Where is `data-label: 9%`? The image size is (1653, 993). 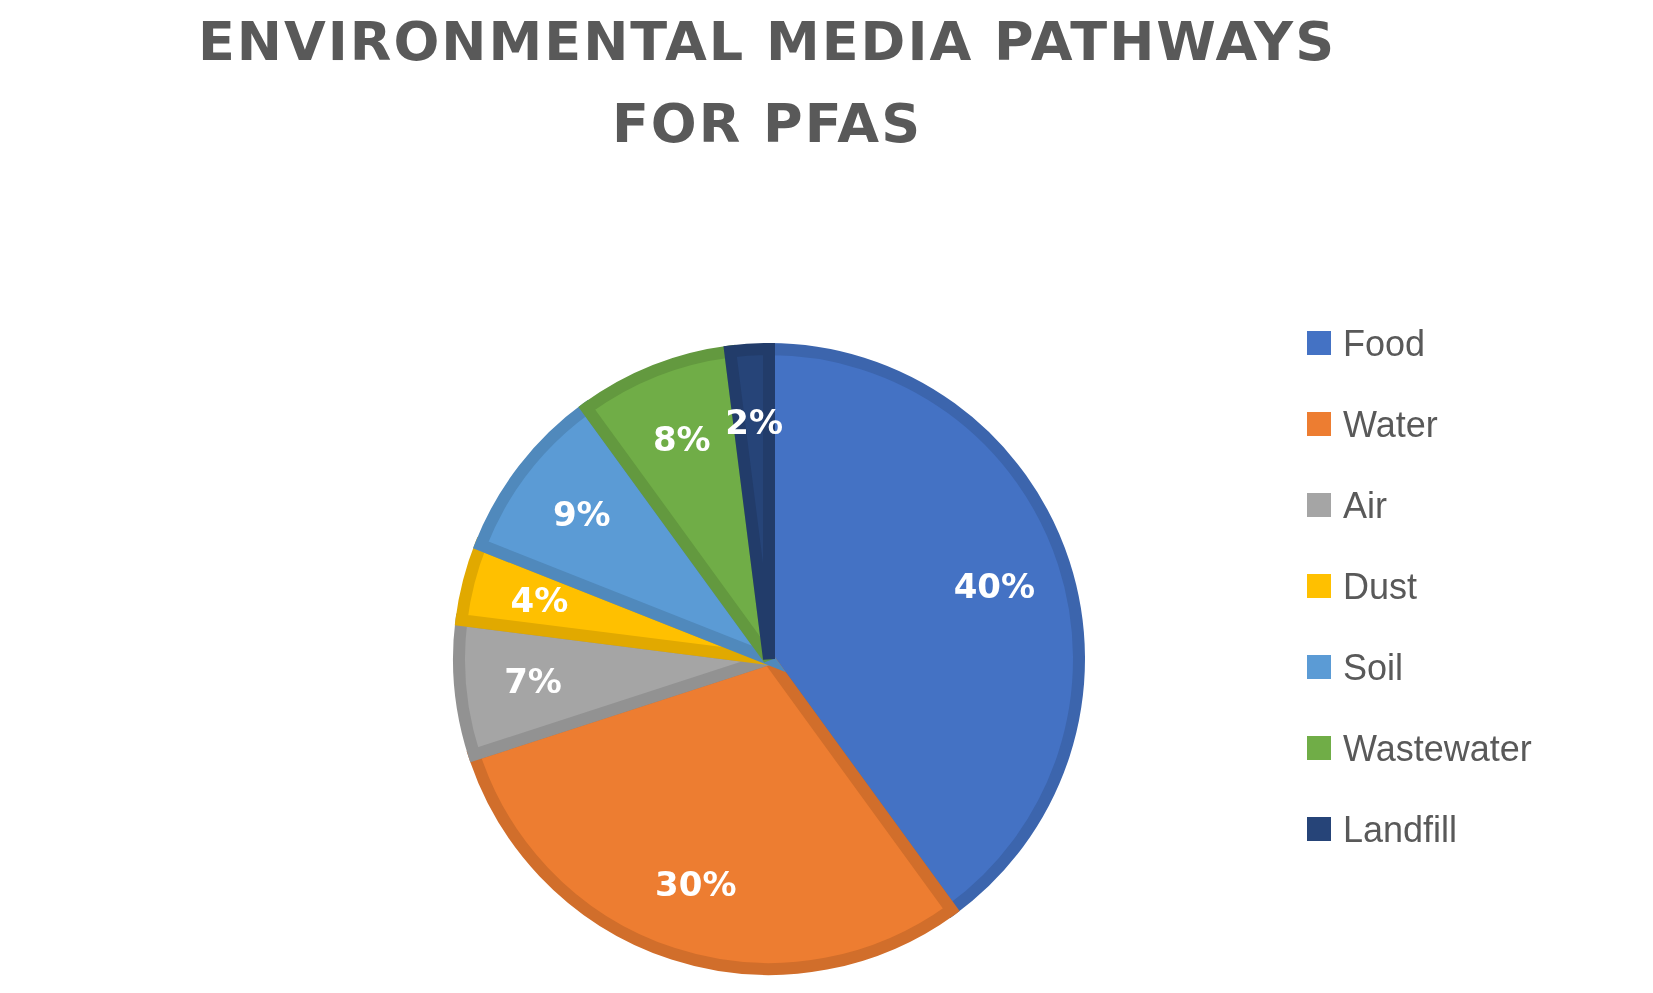
data-label: 9% is located at coordinates (581, 513).